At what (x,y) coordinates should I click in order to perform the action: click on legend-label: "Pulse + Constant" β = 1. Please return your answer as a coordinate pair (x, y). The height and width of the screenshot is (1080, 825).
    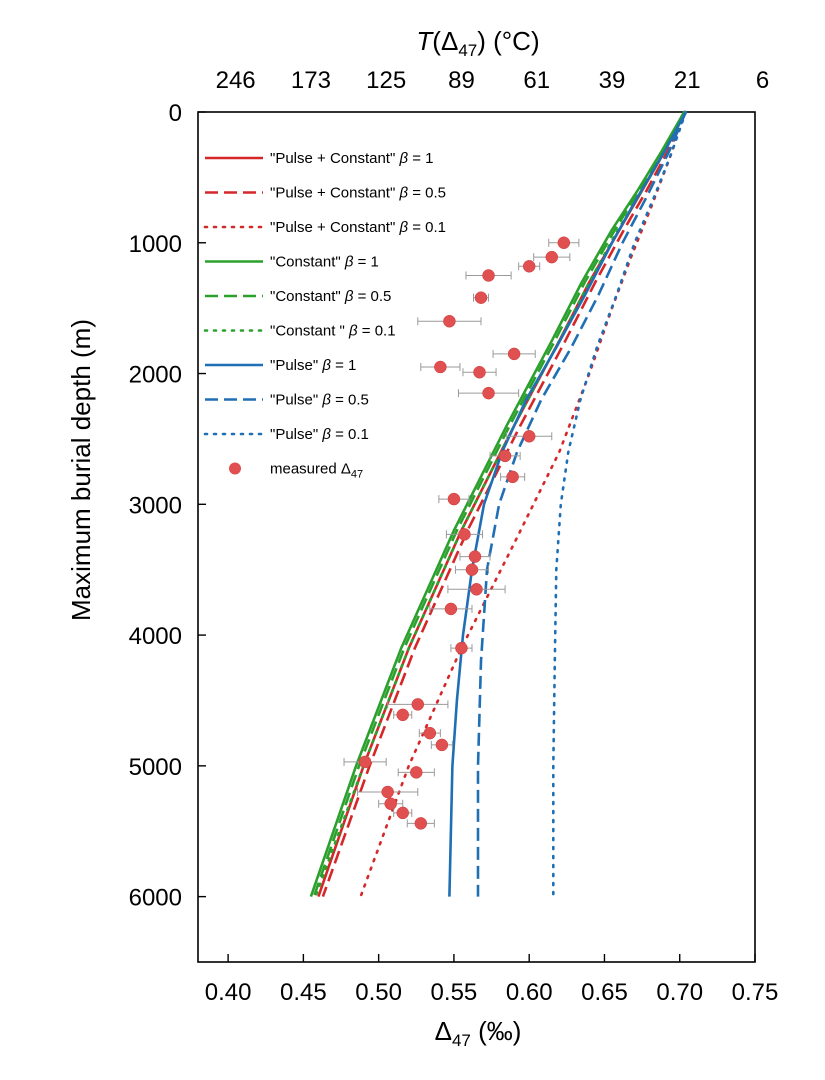
    Looking at the image, I should click on (352, 158).